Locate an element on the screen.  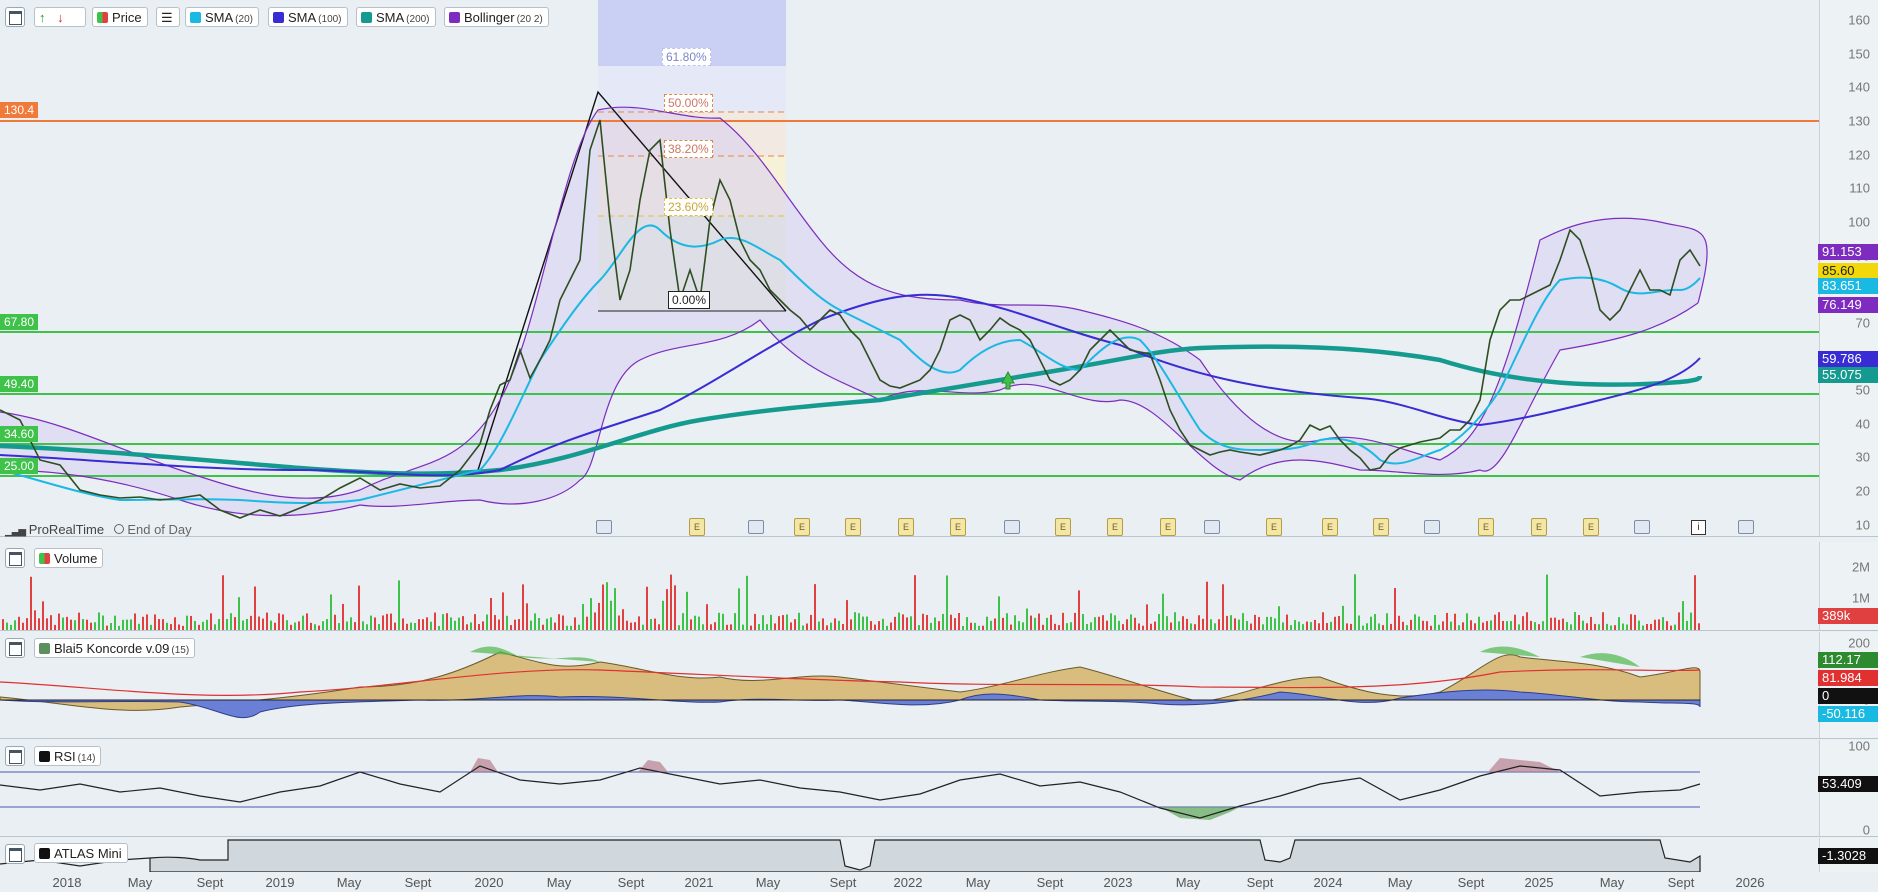
volume-chip-label: Volume is located at coordinates (76, 558).